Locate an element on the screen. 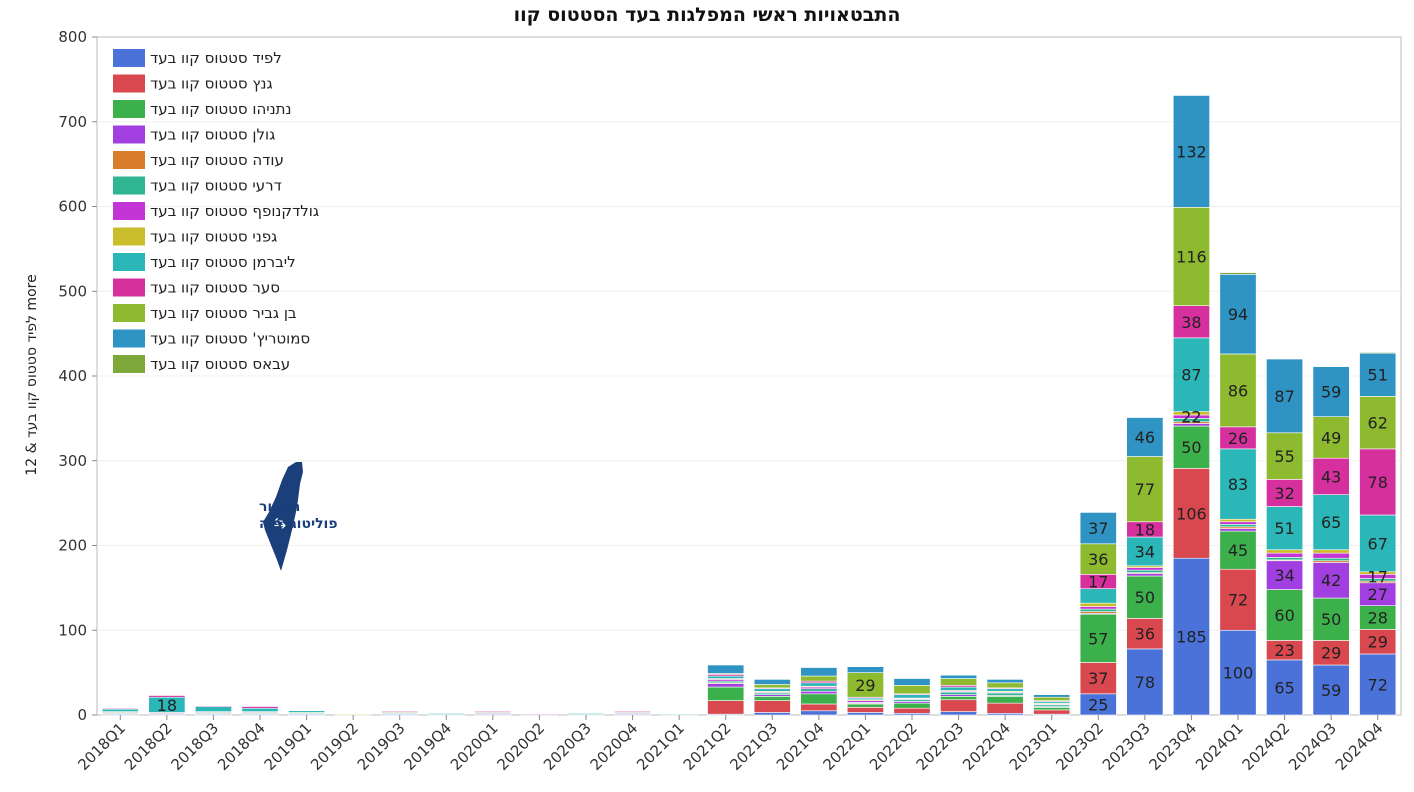 This screenshot has width=1414, height=792. data-label: 23 is located at coordinates (1284, 650).